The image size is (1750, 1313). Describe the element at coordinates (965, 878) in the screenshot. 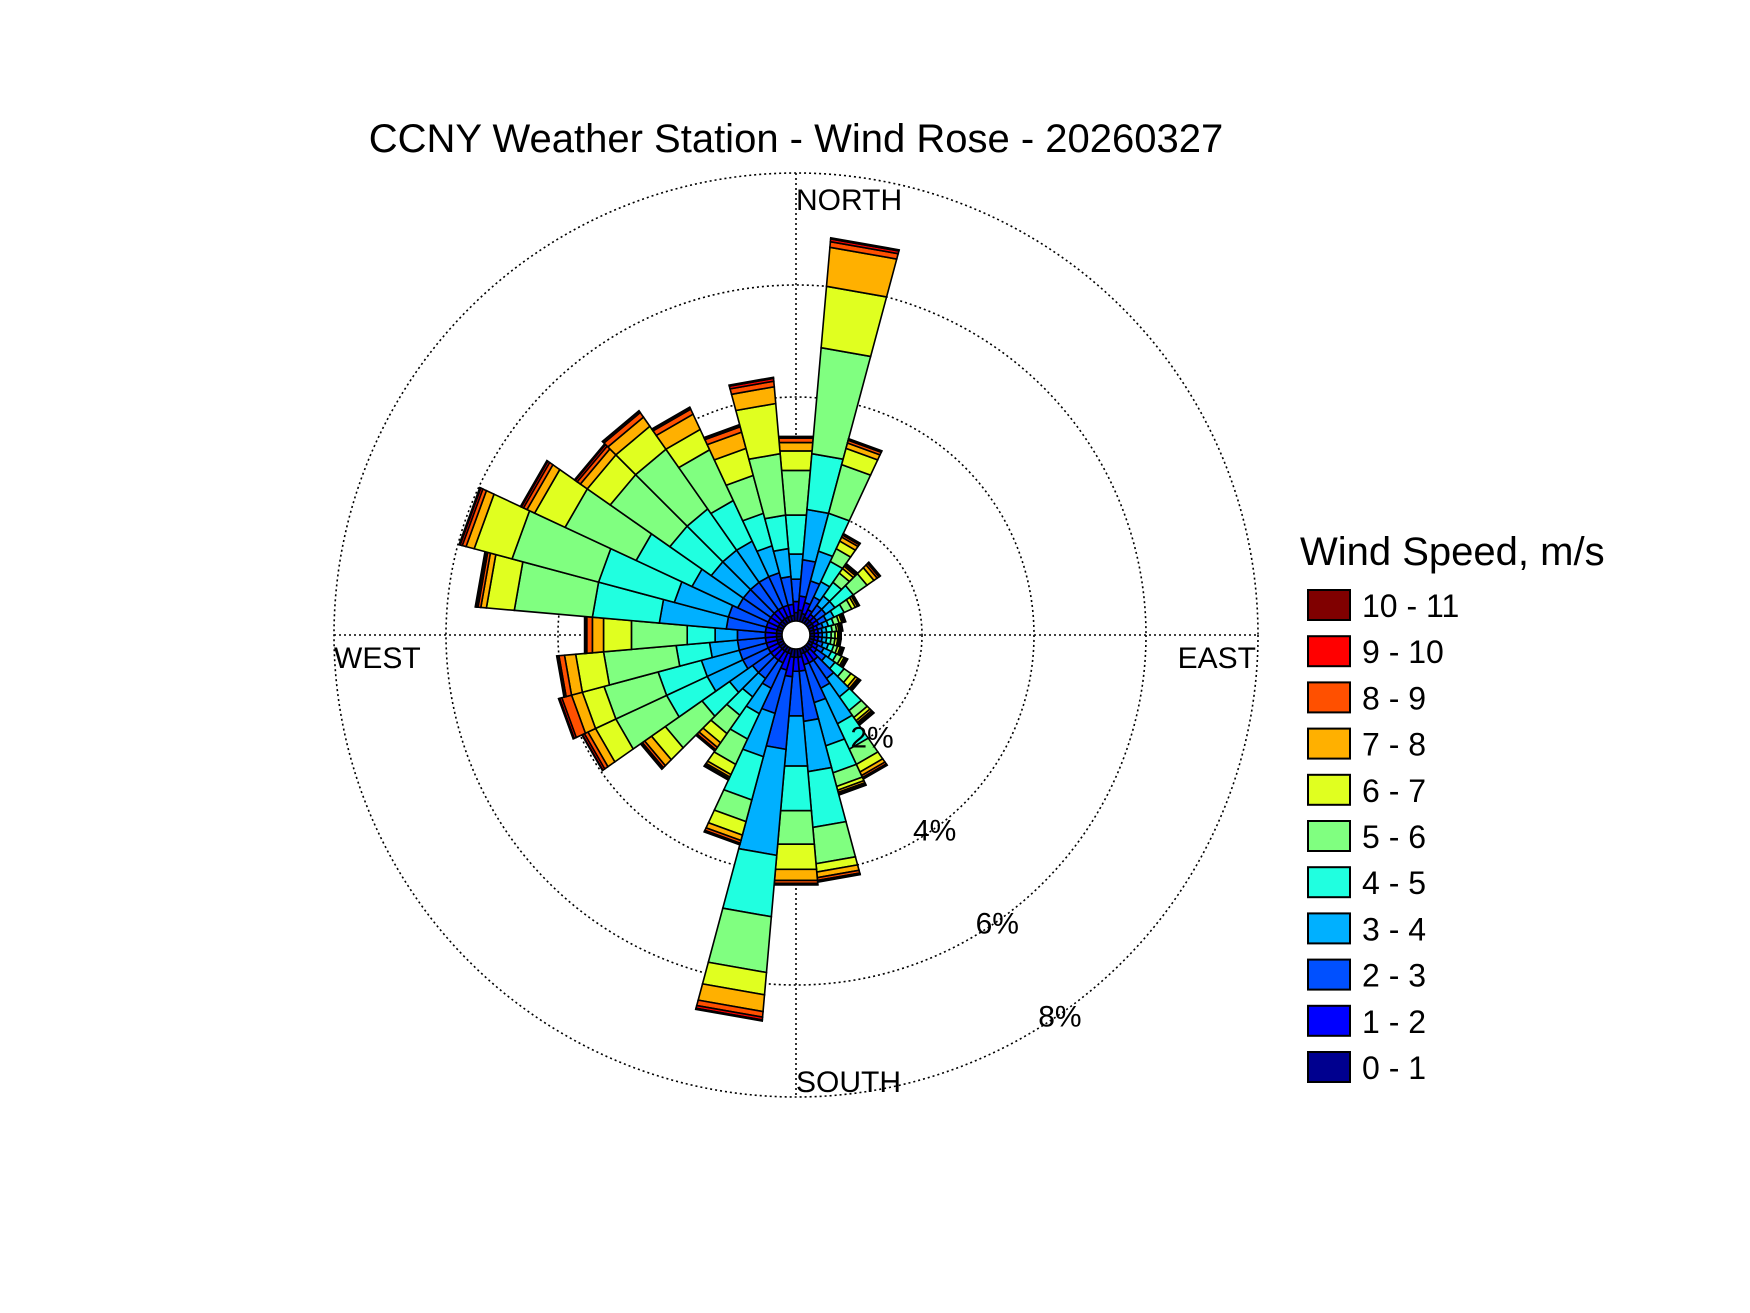

I see `radial-tick-labels: 2% 4% 6% 8%` at that location.